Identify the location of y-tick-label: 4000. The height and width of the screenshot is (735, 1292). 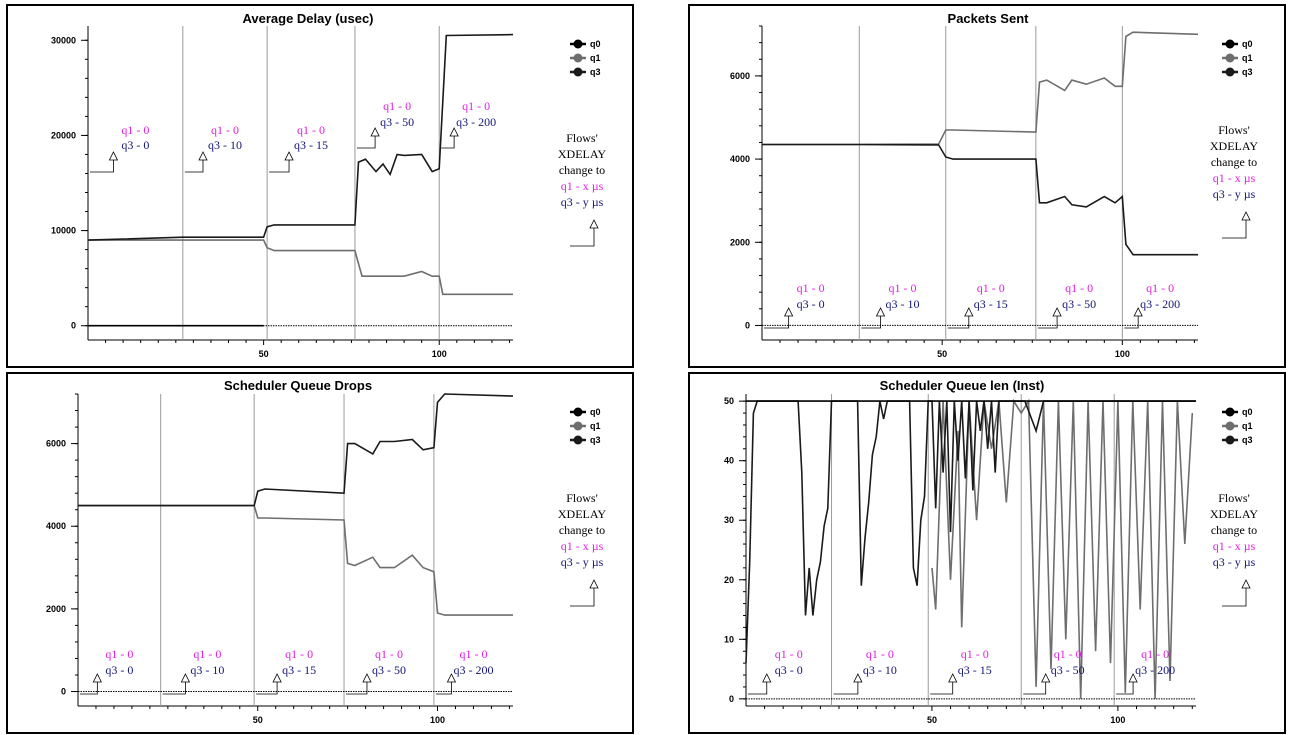
(740, 159).